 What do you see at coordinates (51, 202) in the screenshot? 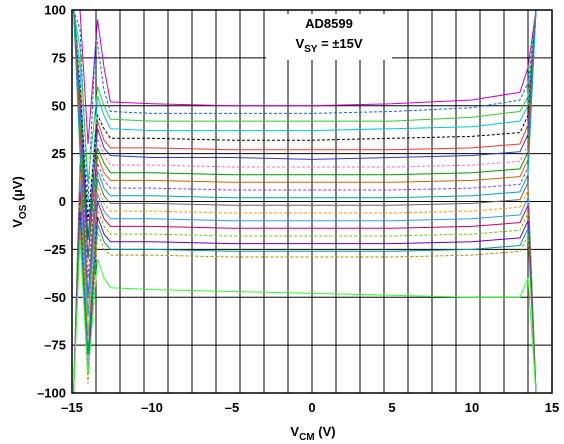
I see `y-tick-labels: 100 75 50 25 0 –25 –50 –75 –100` at bounding box center [51, 202].